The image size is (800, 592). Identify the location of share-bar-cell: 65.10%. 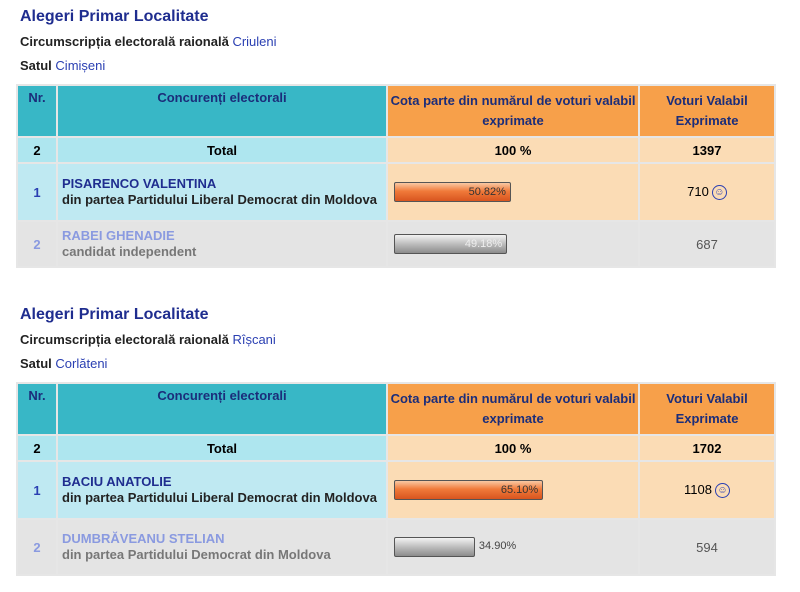
(513, 490).